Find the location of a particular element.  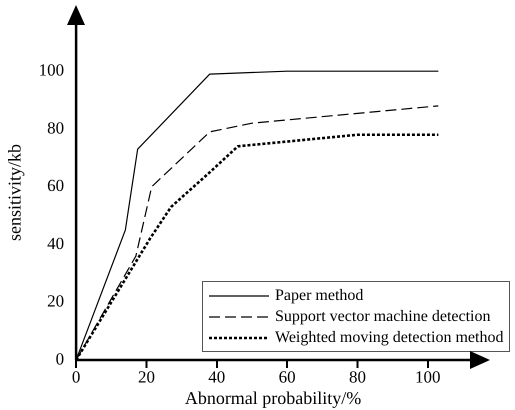

x-tick-label: 0 is located at coordinates (76, 377).